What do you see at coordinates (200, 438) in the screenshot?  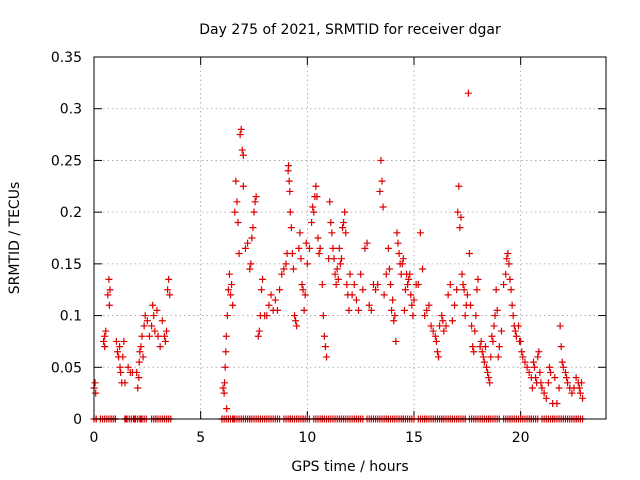 I see `x-tick-label: 5` at bounding box center [200, 438].